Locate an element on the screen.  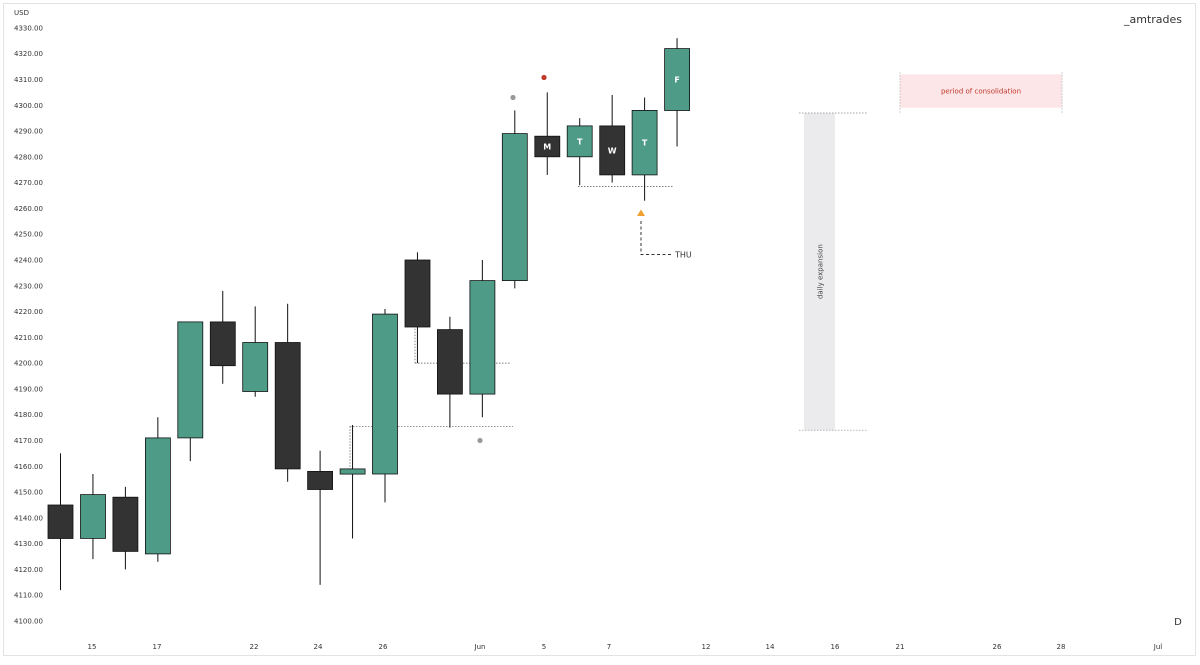
candle-day-label: M is located at coordinates (547, 147).